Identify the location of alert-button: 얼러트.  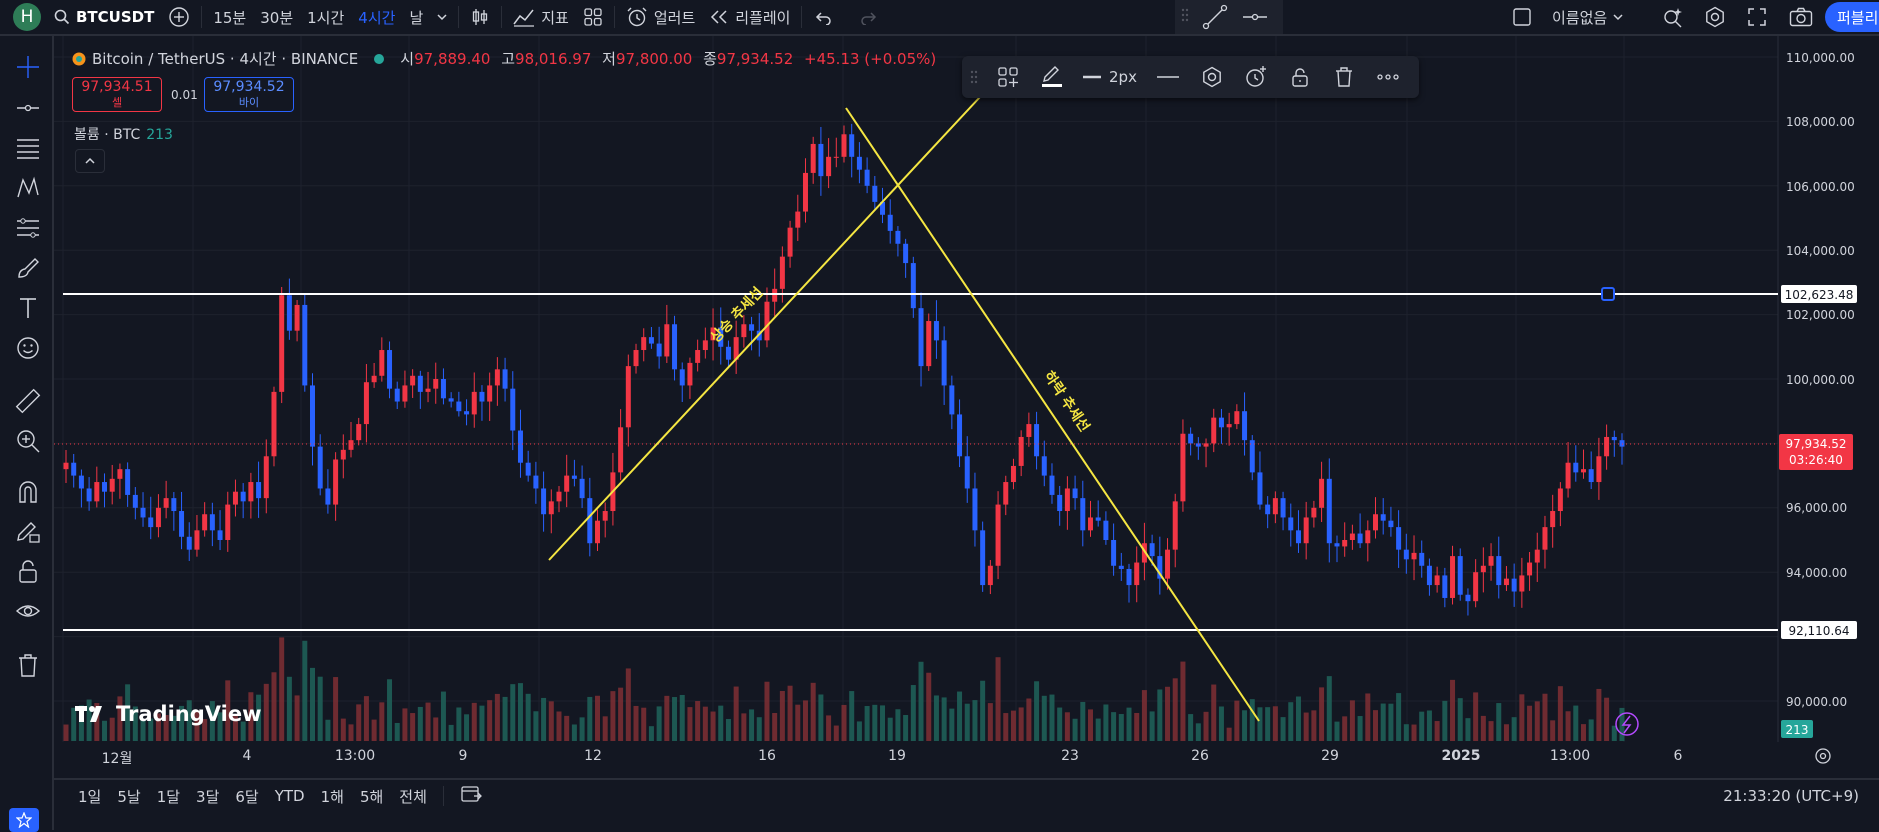
(660, 17).